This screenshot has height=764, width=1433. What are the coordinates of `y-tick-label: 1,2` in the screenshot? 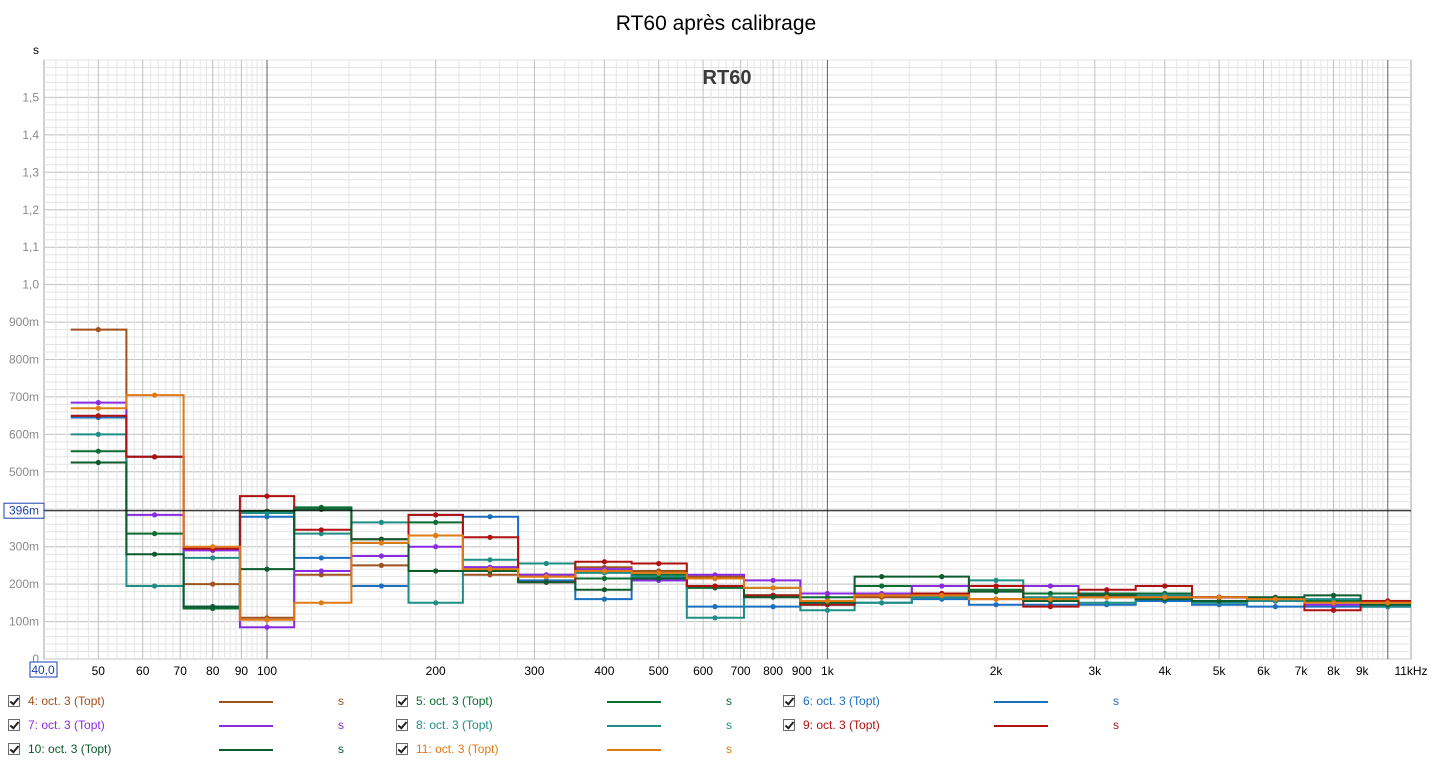 It's located at (30, 210).